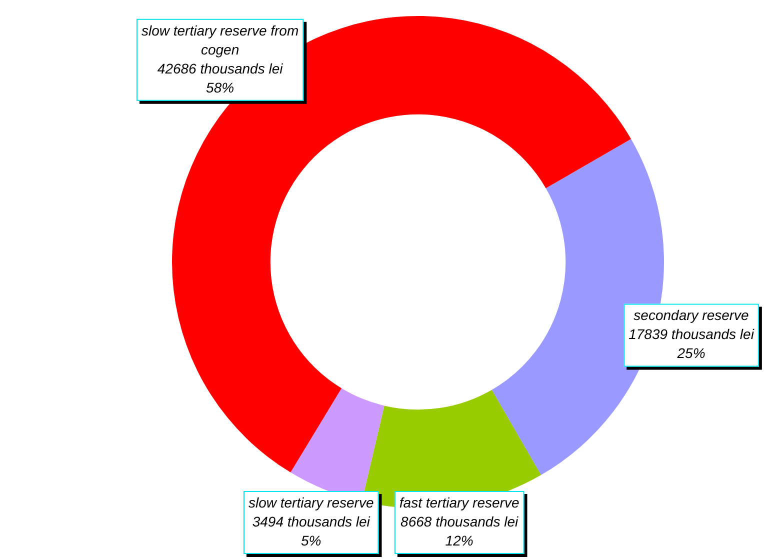  I want to click on slice-label: slow tertiary reserve from cogen, so click(220, 40).